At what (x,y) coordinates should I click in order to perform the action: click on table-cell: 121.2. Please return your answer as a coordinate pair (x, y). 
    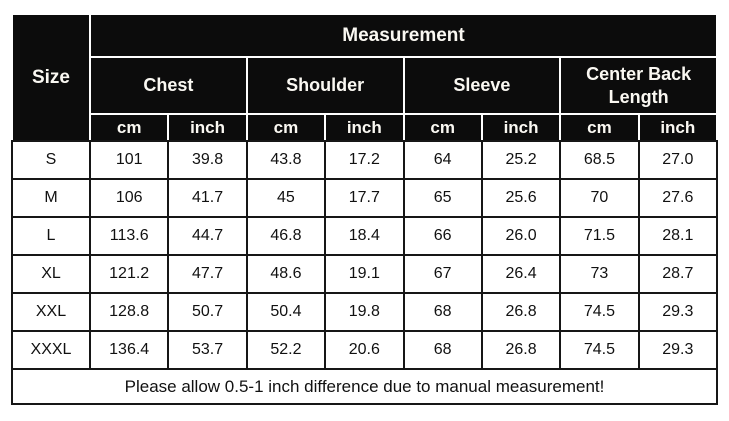
    Looking at the image, I should click on (129, 274).